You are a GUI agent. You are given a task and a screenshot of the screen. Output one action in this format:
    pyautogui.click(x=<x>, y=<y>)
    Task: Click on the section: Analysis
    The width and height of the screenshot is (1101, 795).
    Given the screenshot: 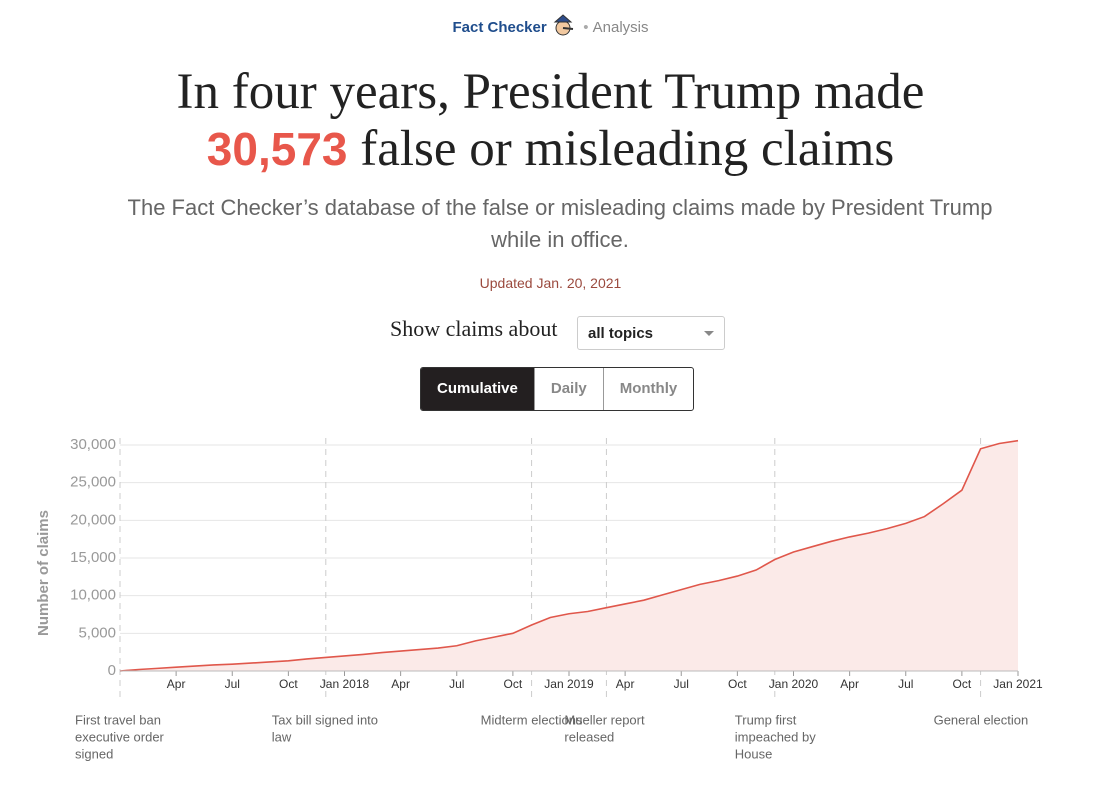 What is the action you would take?
    pyautogui.click(x=620, y=27)
    